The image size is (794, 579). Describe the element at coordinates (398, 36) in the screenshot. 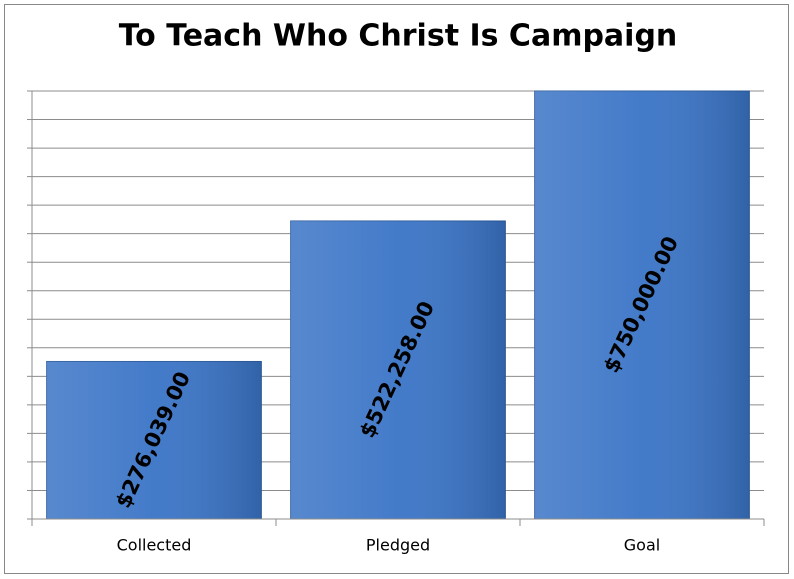

I see `chart-title: To Teach Who Christ Is Campaign` at that location.